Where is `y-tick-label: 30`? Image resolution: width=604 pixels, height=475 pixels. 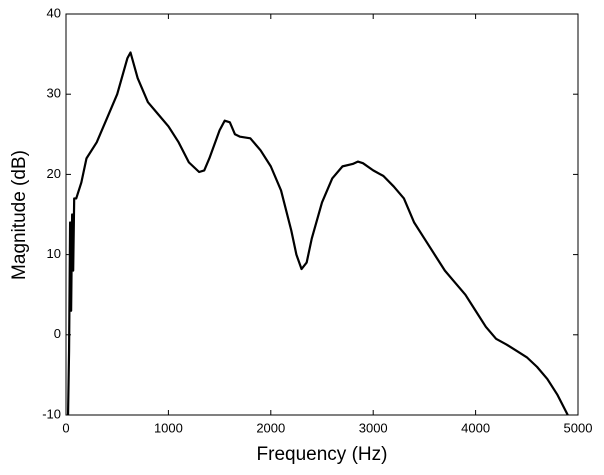 y-tick-label: 30 is located at coordinates (54, 93).